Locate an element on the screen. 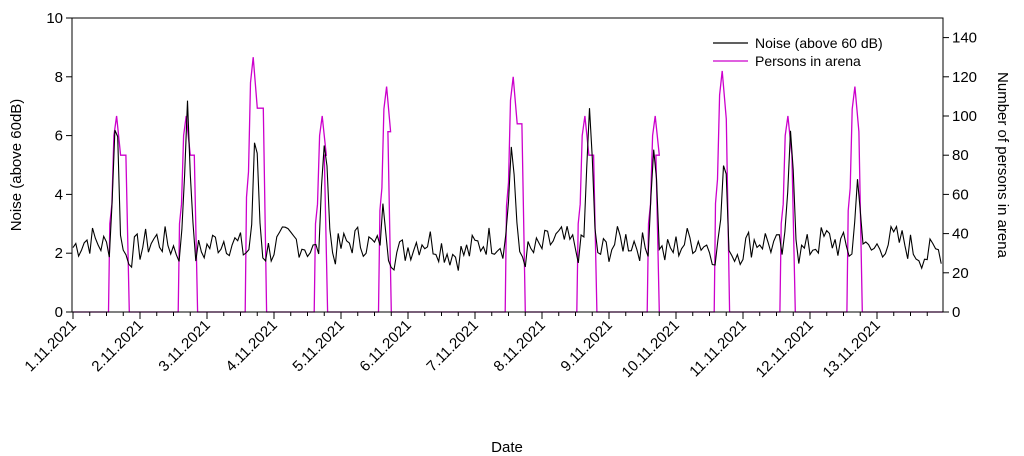  y-left-tick-label: 8 is located at coordinates (59, 77).